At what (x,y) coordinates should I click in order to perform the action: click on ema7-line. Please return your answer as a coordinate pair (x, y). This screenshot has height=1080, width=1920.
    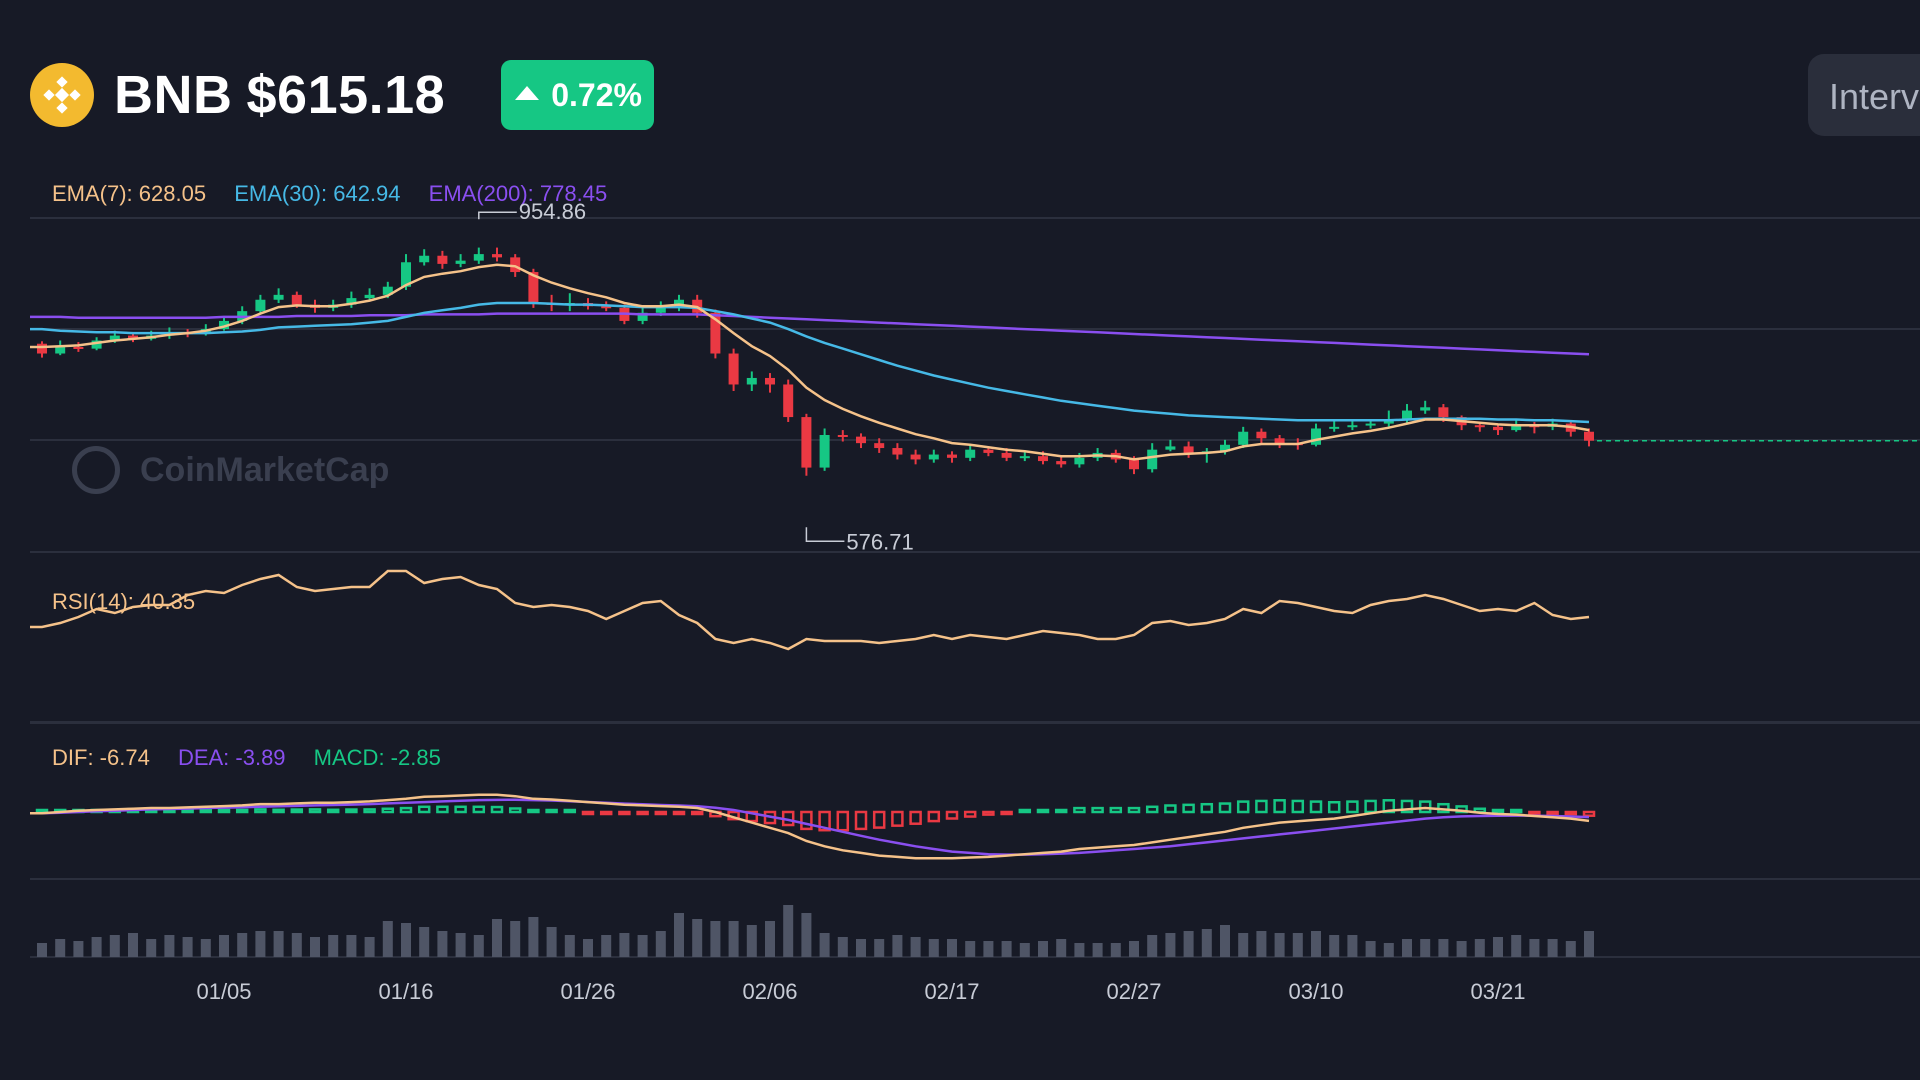
    Looking at the image, I should click on (810, 362).